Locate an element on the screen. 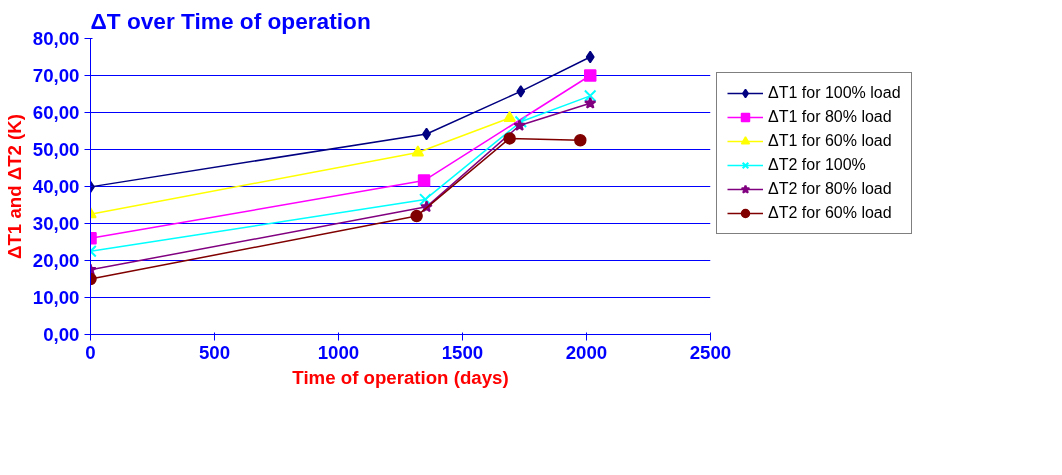 This screenshot has height=475, width=1062. y-tick-label: 70,00 is located at coordinates (56, 75).